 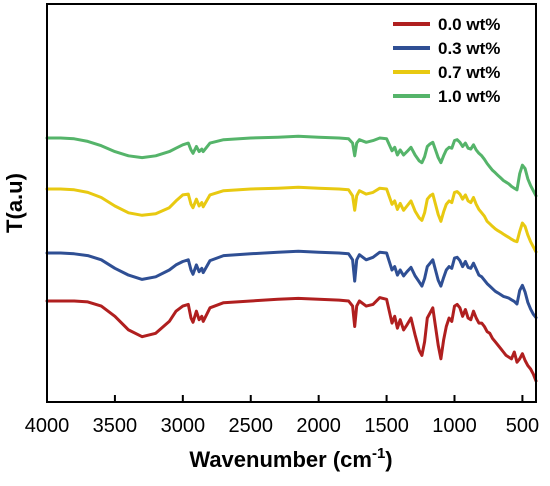 I want to click on series-line-1-0-wt, so click(x=291, y=166).